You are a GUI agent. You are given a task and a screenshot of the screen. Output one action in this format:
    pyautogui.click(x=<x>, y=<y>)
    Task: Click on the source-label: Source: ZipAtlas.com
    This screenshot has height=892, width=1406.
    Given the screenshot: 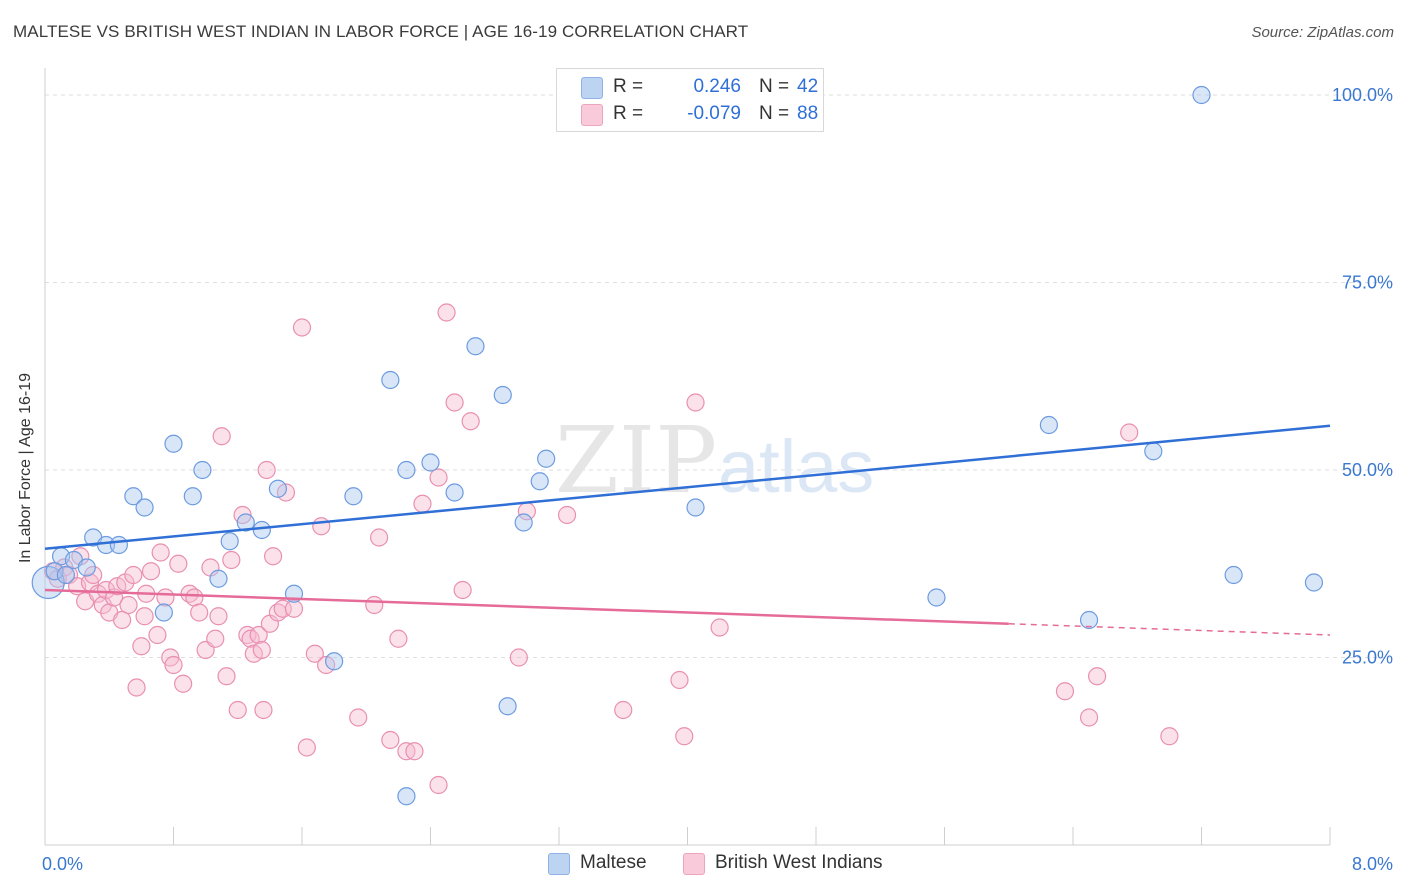 What is the action you would take?
    pyautogui.click(x=1322, y=32)
    